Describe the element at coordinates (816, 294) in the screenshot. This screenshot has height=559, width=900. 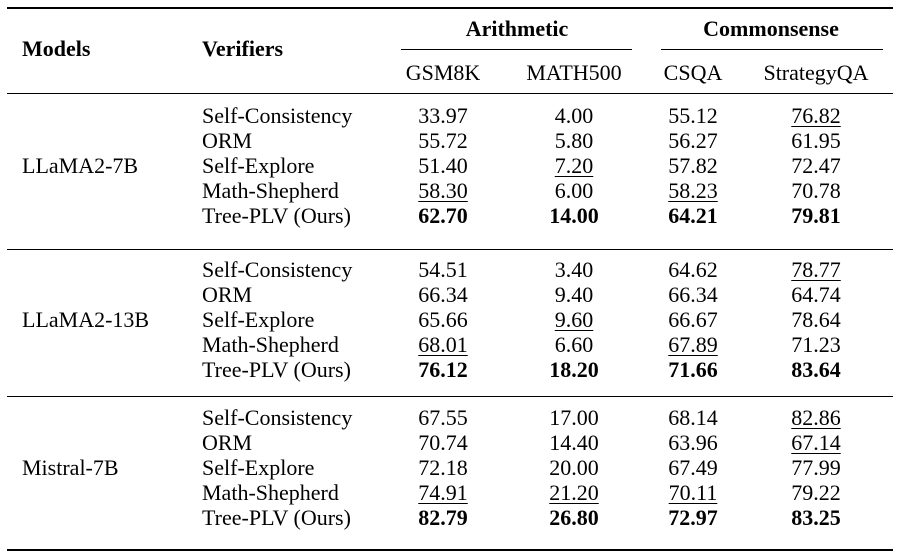
I see `score-cell-strategyqa: 64.74` at that location.